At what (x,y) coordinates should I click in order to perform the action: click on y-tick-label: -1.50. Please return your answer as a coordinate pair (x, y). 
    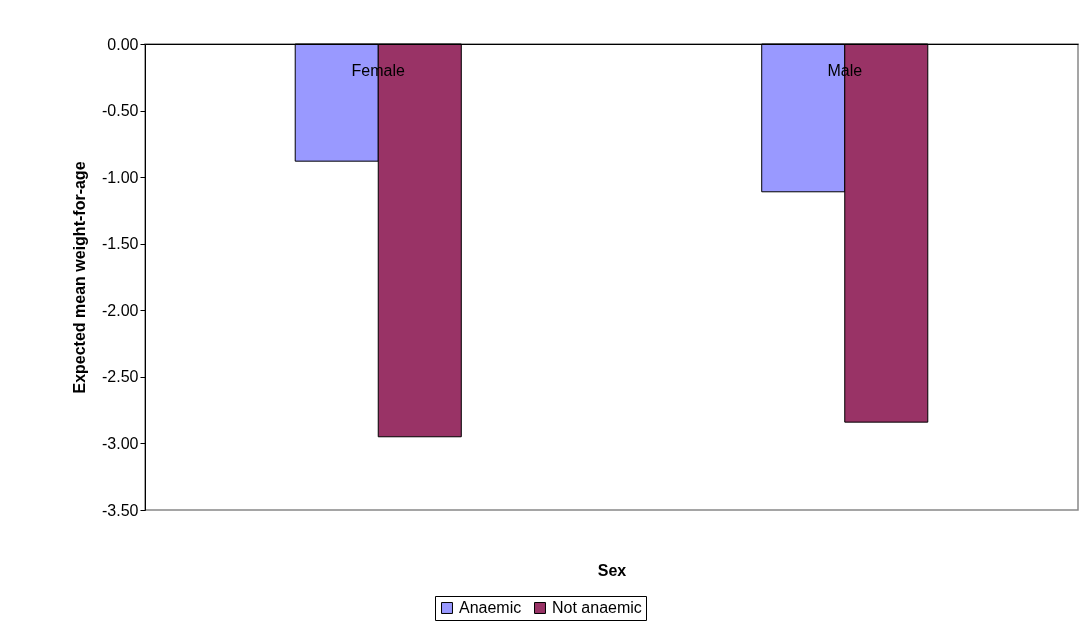
    Looking at the image, I should click on (120, 244).